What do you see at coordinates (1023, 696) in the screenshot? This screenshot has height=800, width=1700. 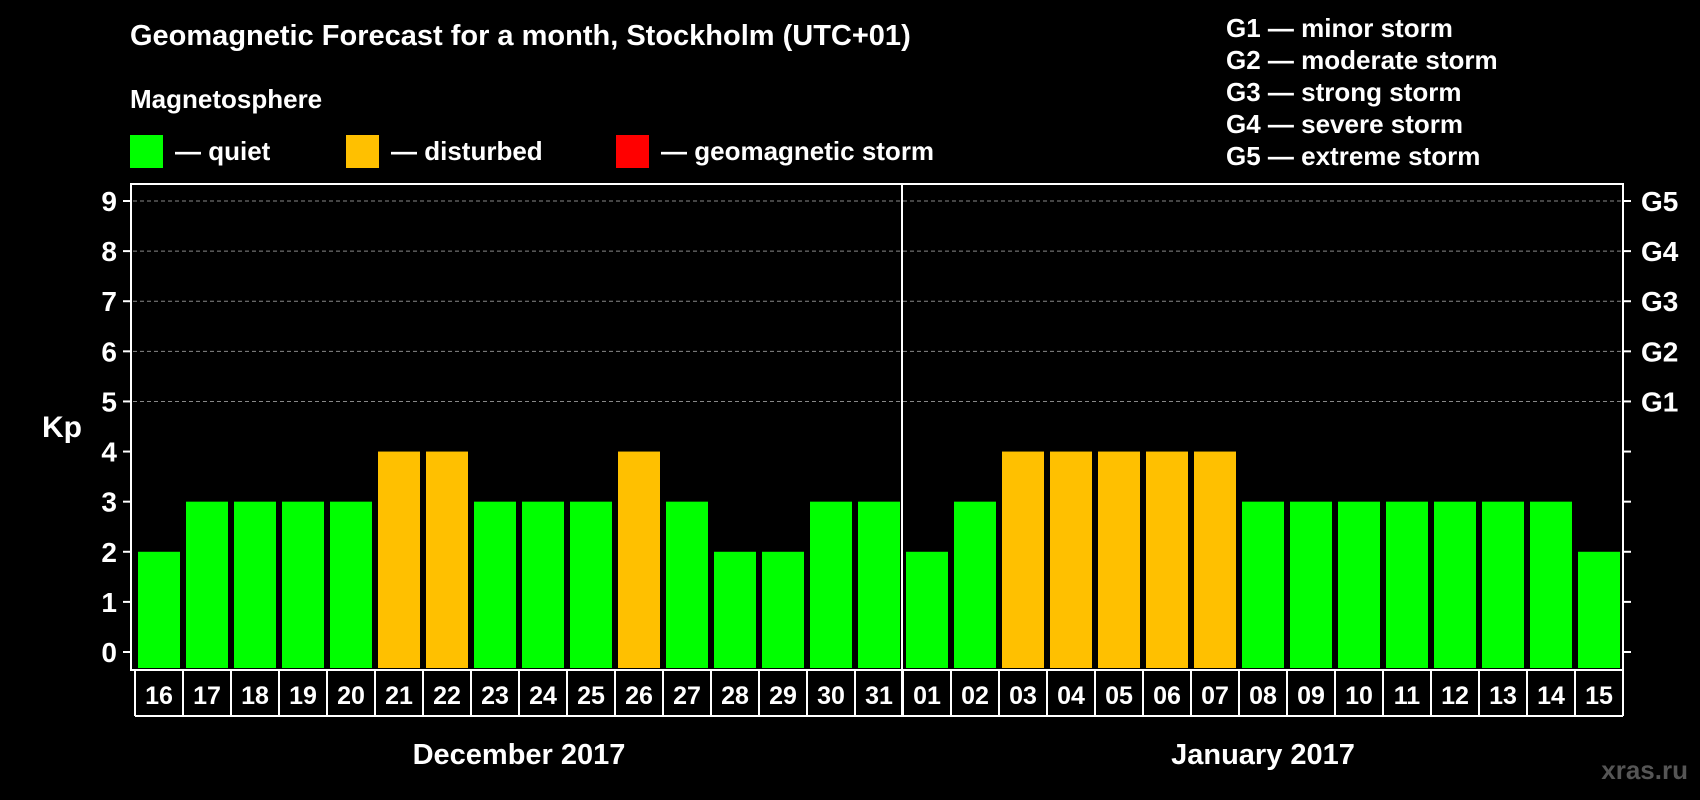 I see `day-label: 03` at bounding box center [1023, 696].